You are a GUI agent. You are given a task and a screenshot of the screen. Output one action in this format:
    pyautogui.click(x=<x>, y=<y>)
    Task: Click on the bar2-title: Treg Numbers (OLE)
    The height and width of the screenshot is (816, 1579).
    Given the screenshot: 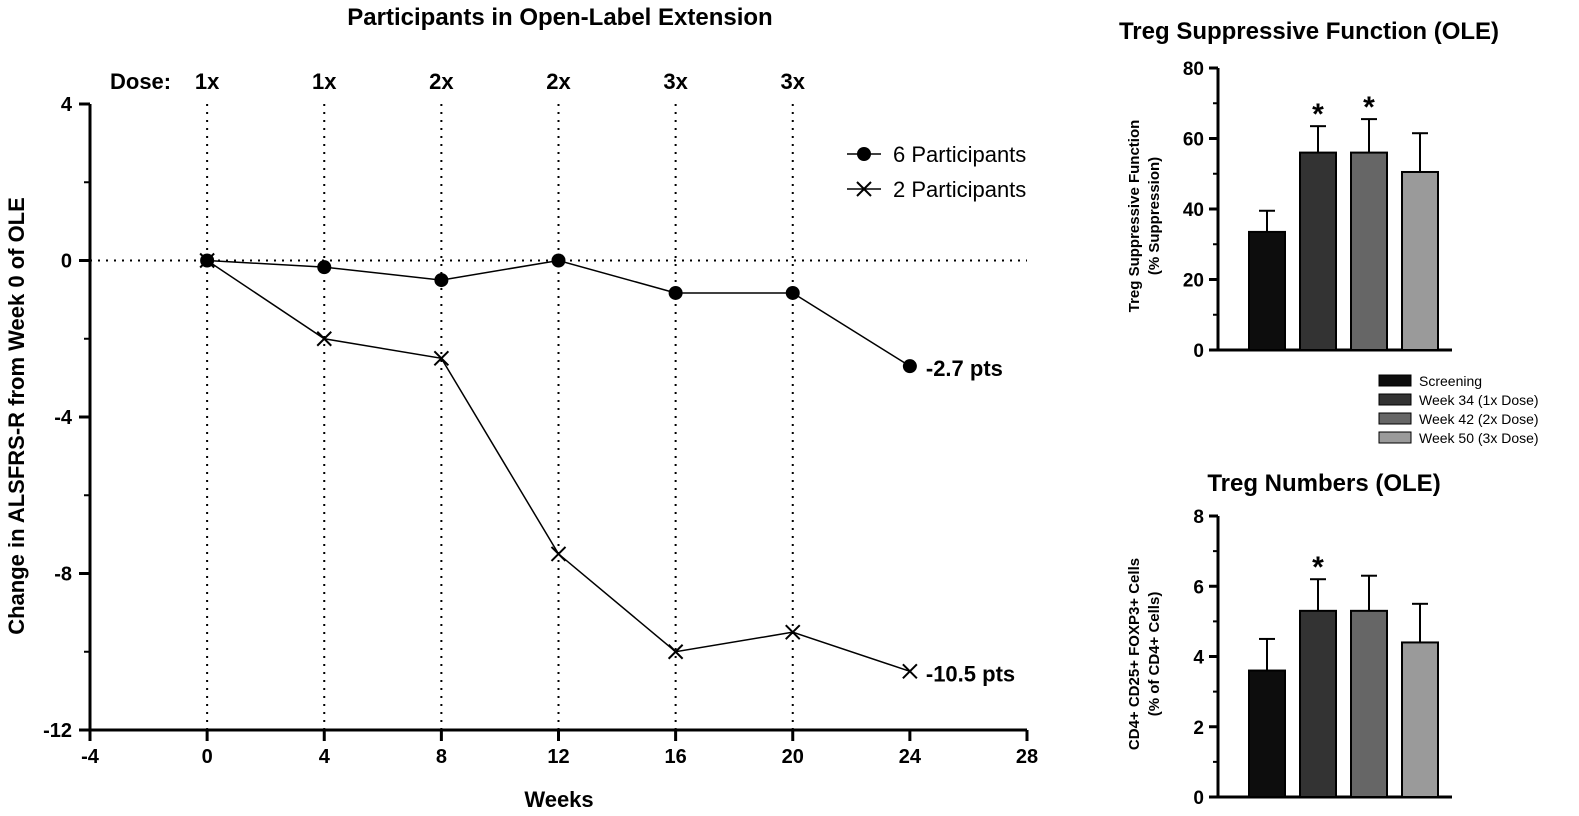 What is the action you would take?
    pyautogui.click(x=1323, y=483)
    